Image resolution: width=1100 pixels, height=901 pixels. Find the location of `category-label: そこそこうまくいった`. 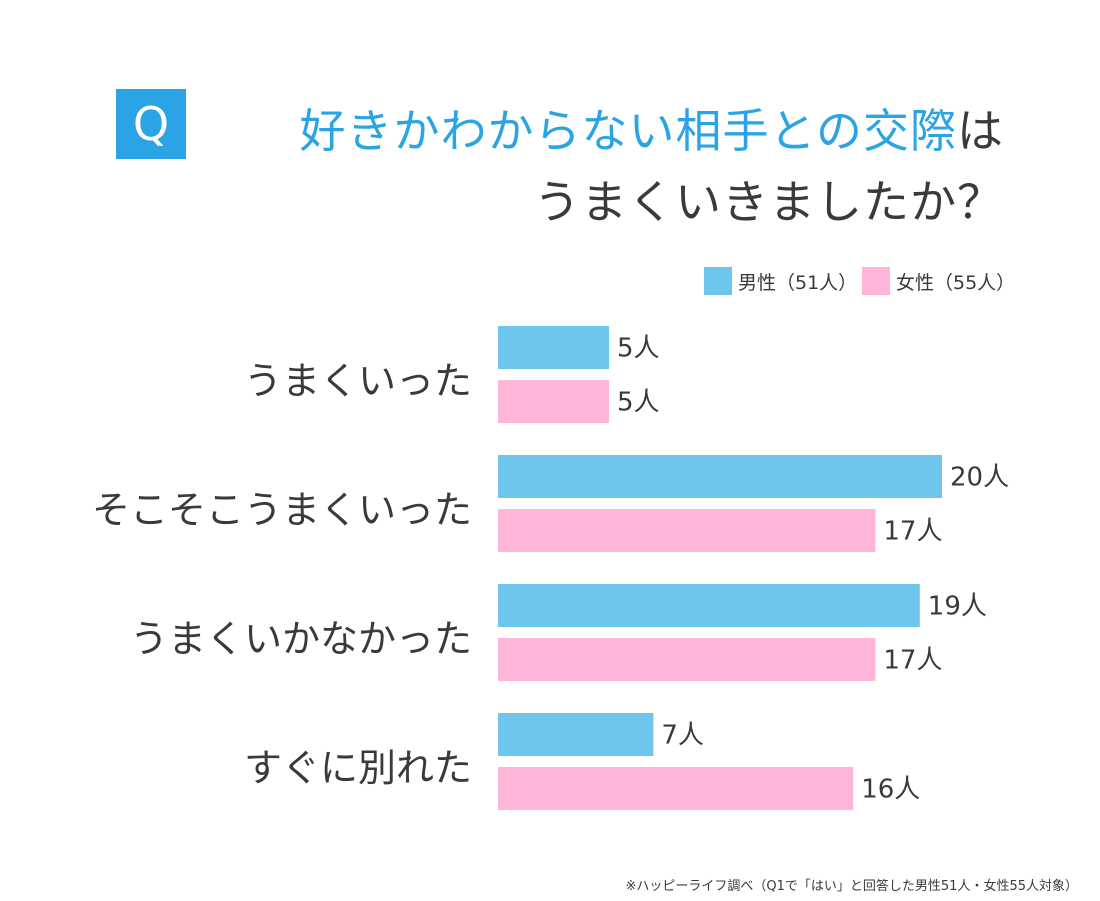

category-label: そこそこうまくいった is located at coordinates (281, 510).